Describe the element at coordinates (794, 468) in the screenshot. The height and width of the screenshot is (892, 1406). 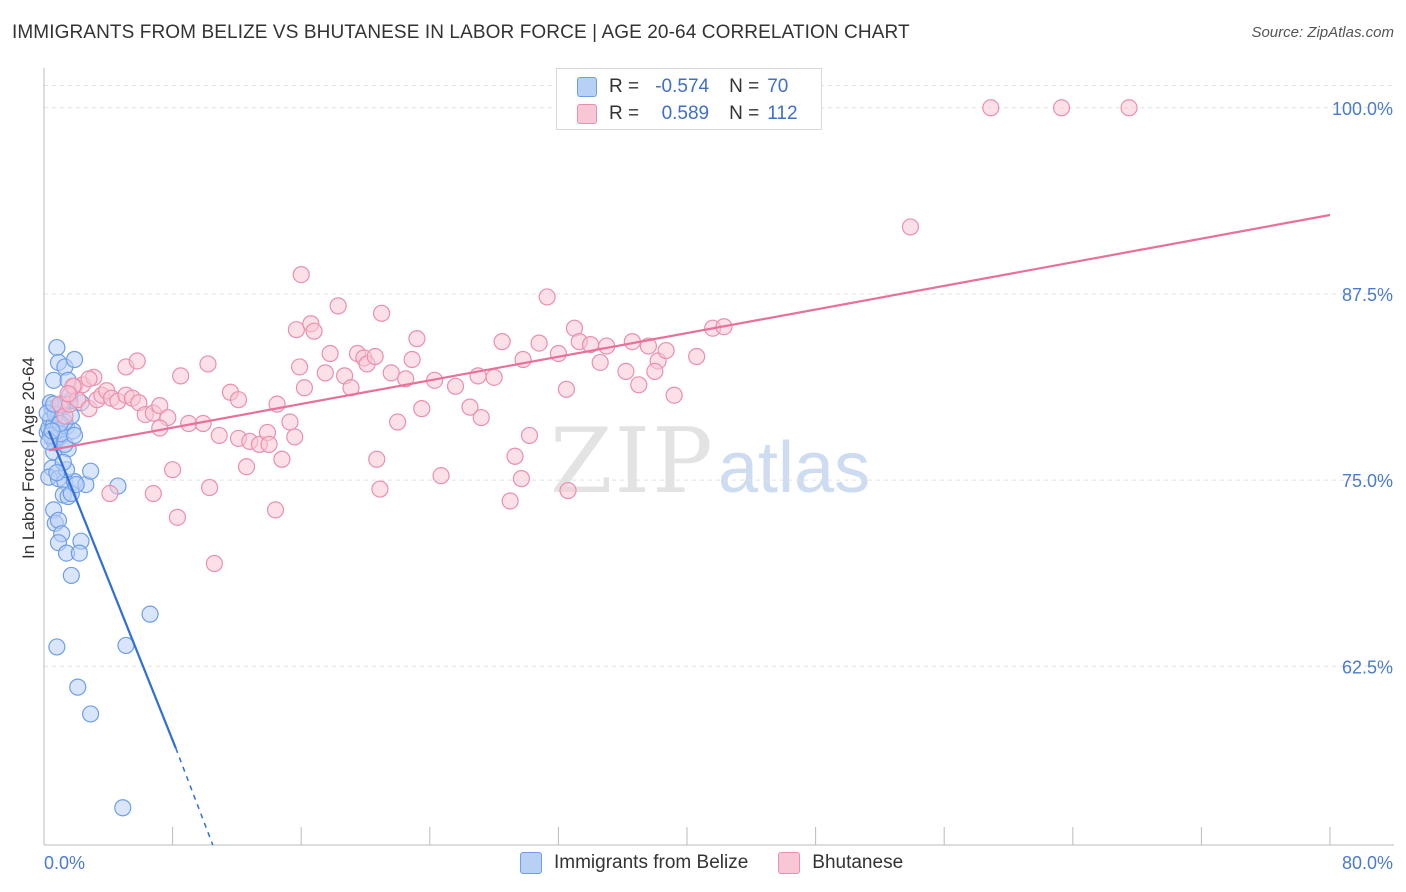
I see `watermark-atlas: atlas` at that location.